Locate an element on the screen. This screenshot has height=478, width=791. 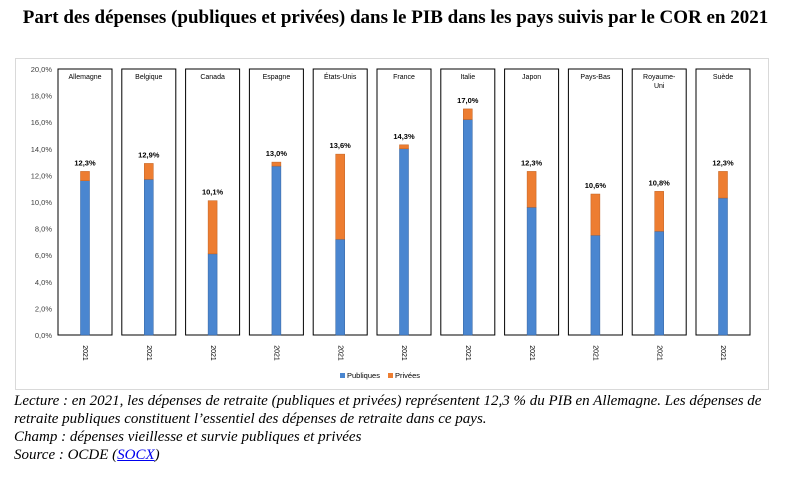
category-label: Belgique is located at coordinates (148, 77).